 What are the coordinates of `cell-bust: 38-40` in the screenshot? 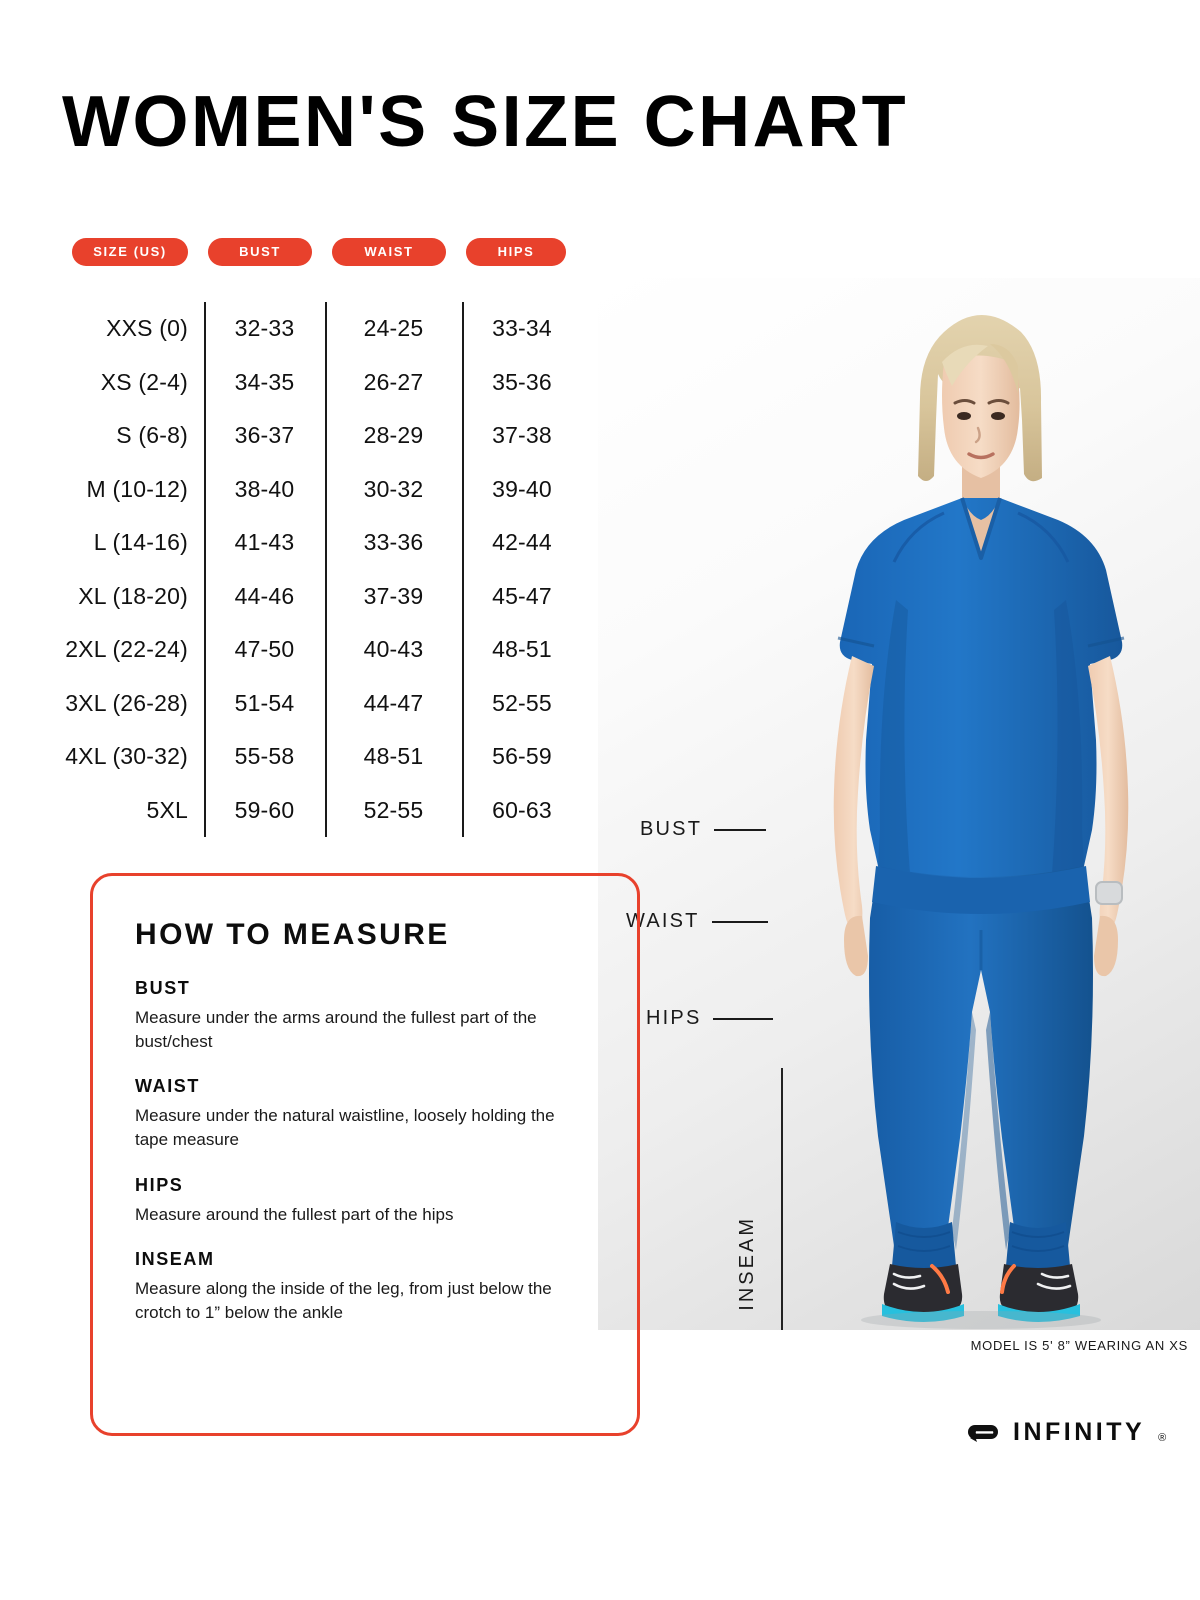 It's located at (264, 488).